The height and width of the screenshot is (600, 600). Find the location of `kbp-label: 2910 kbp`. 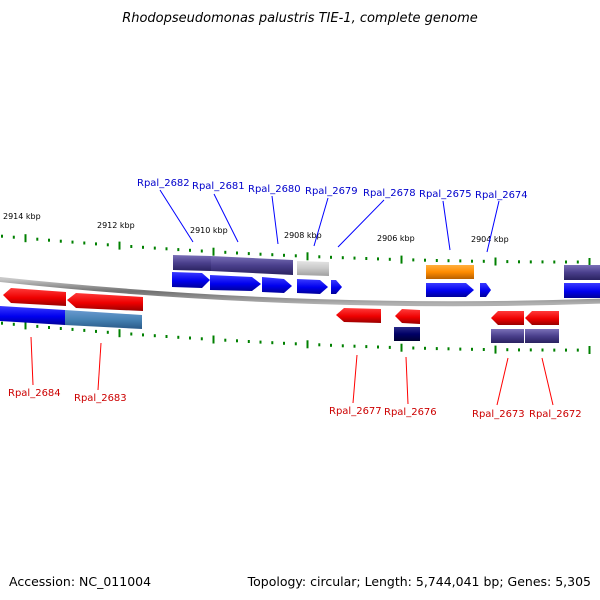

kbp-label: 2910 kbp is located at coordinates (209, 230).